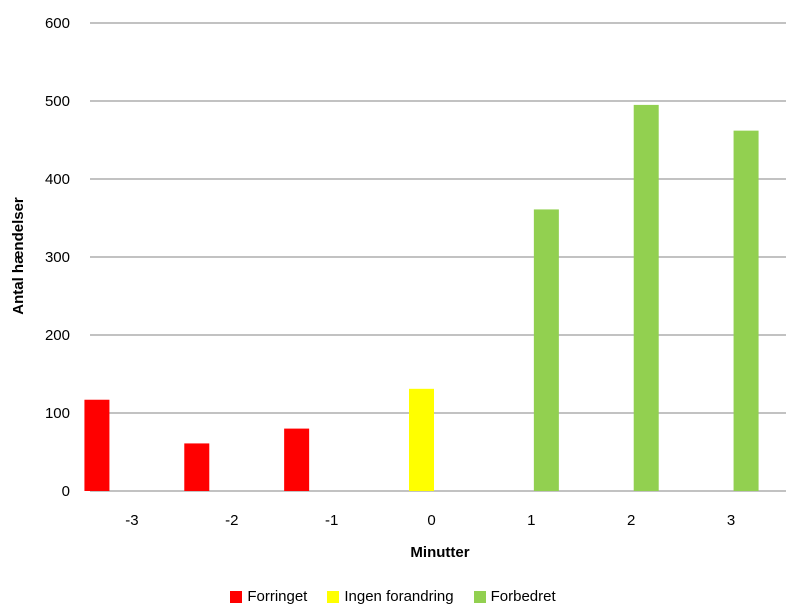 This screenshot has height=609, width=786. What do you see at coordinates (631, 520) in the screenshot?
I see `x-tick-label: 2` at bounding box center [631, 520].